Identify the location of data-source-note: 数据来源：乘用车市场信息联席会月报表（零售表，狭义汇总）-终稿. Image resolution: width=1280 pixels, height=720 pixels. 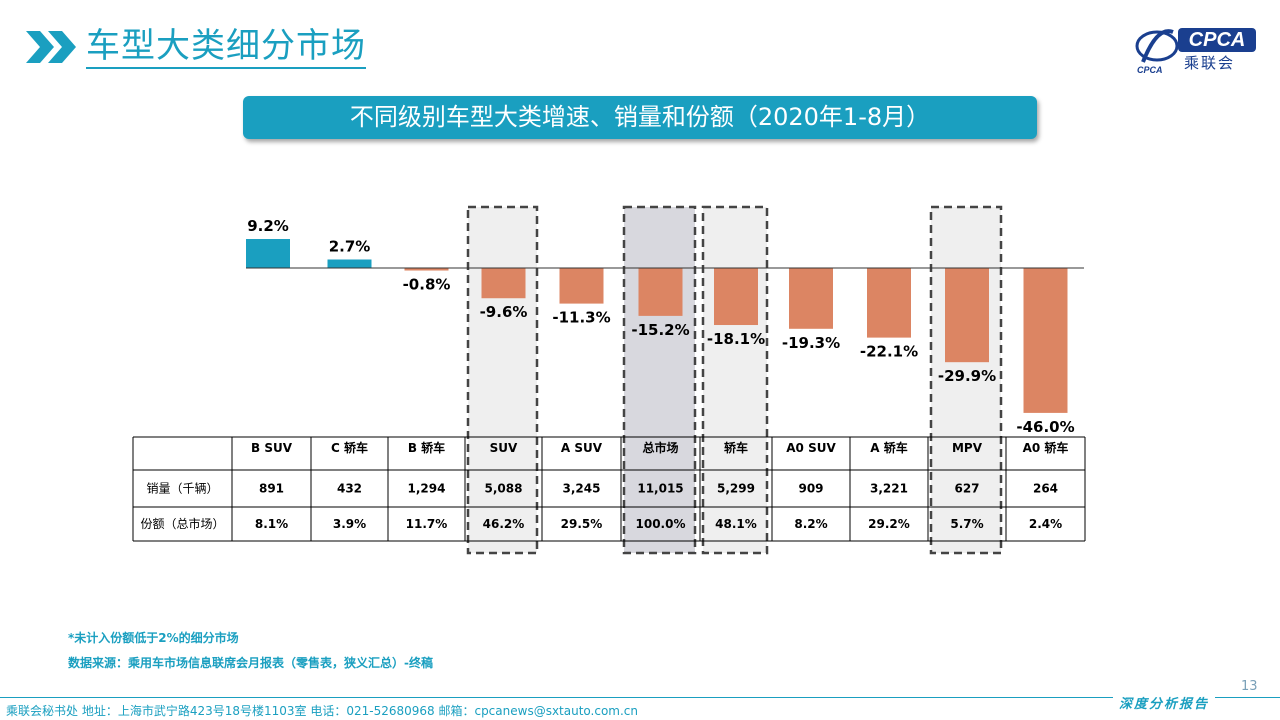
(250, 663).